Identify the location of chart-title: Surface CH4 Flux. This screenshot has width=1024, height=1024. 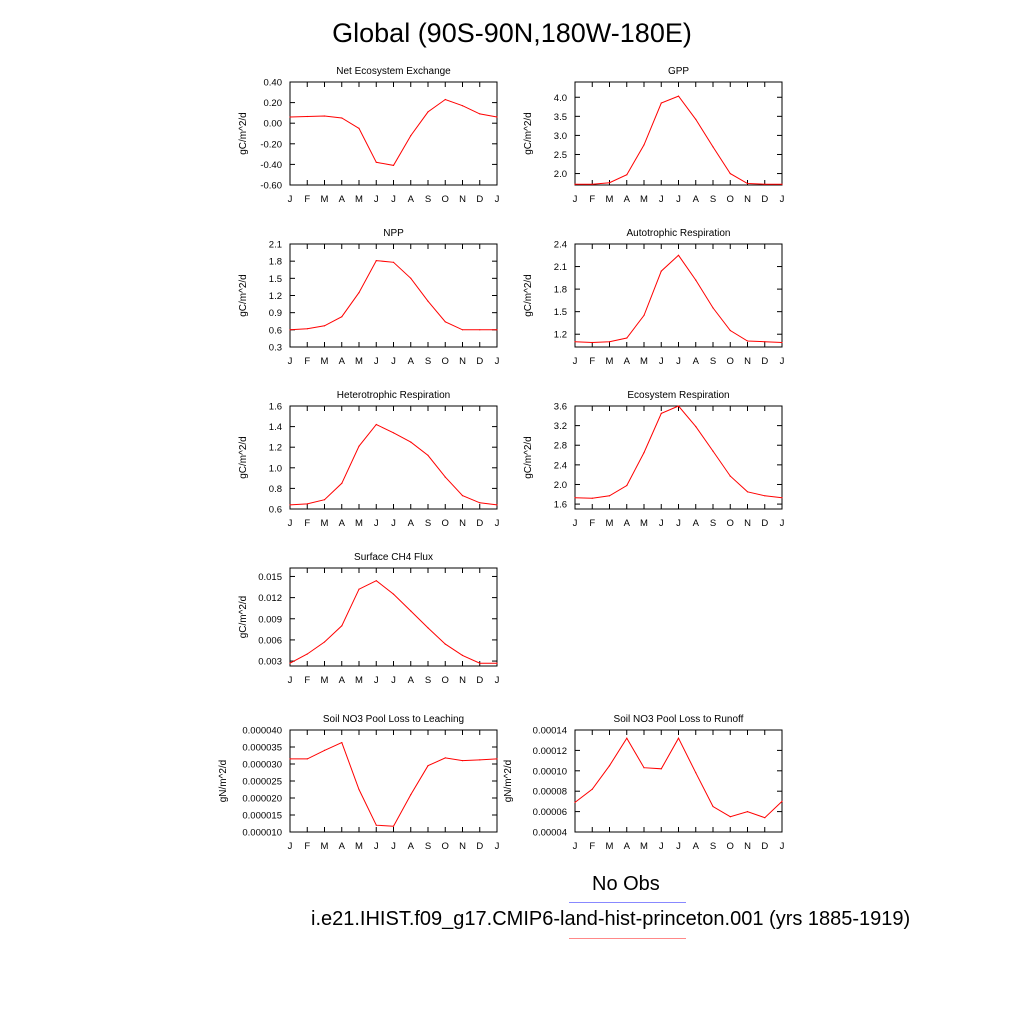
(393, 557).